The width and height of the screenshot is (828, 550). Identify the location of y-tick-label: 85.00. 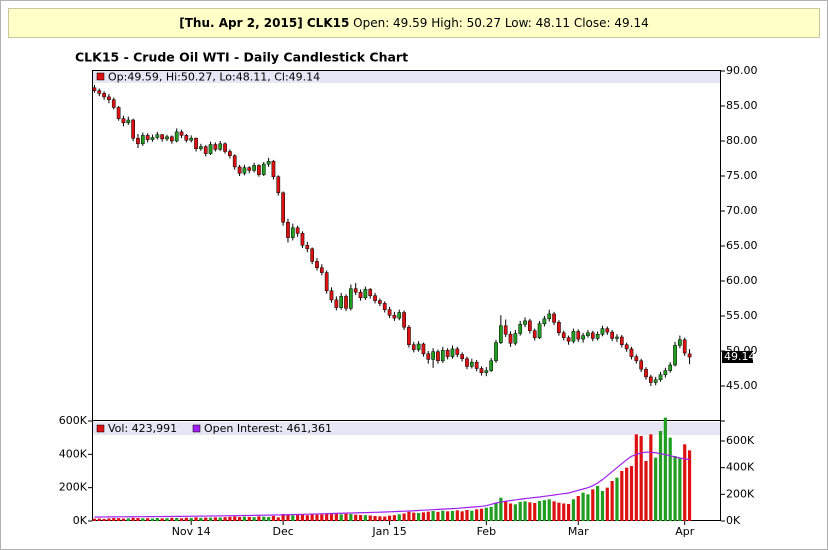
(742, 105).